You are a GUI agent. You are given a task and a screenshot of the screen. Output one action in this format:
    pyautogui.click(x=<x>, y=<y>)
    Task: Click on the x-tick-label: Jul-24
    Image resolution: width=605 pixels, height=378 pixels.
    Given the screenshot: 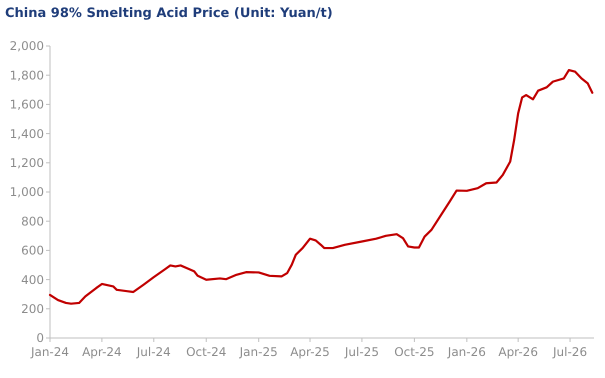 What is the action you would take?
    pyautogui.click(x=153, y=352)
    